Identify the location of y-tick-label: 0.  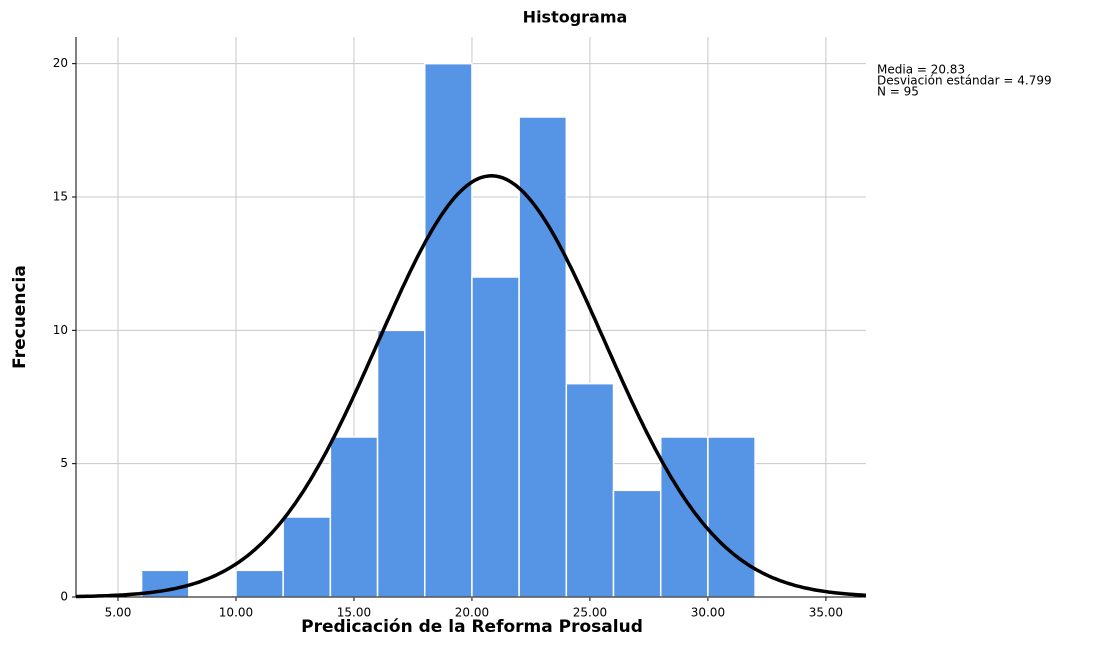
(64, 597).